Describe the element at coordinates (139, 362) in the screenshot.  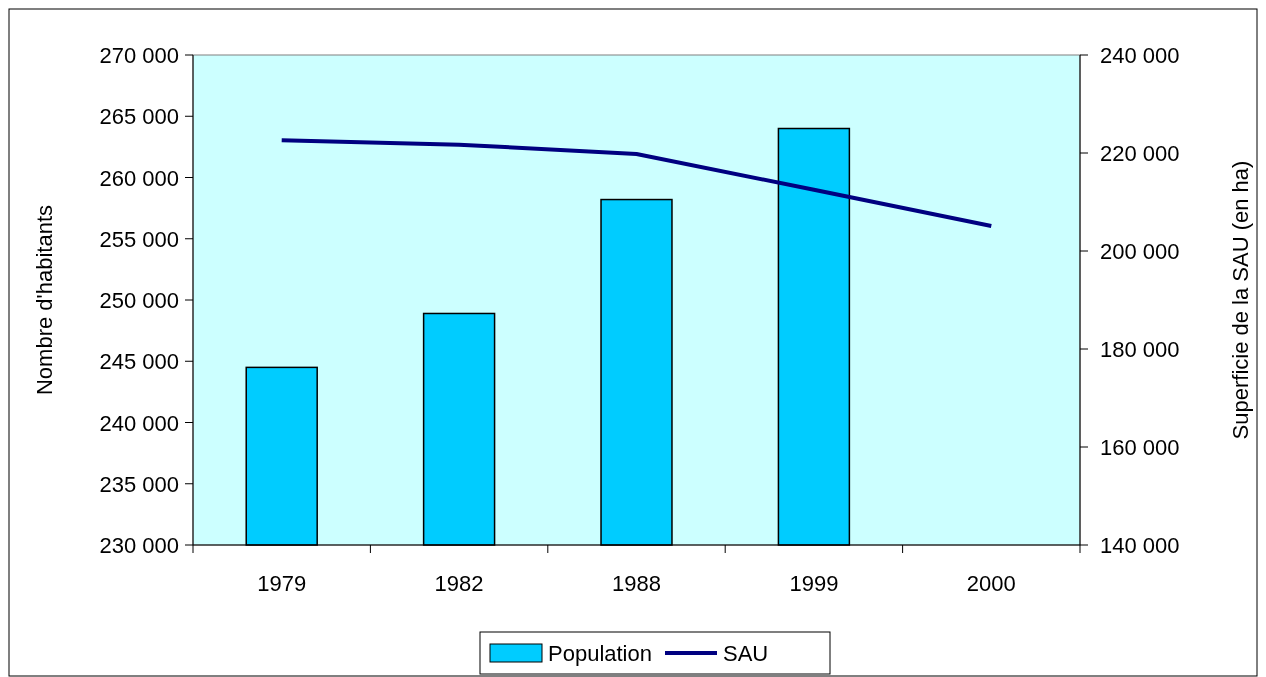
I see `y-tick-label: 245 000` at that location.